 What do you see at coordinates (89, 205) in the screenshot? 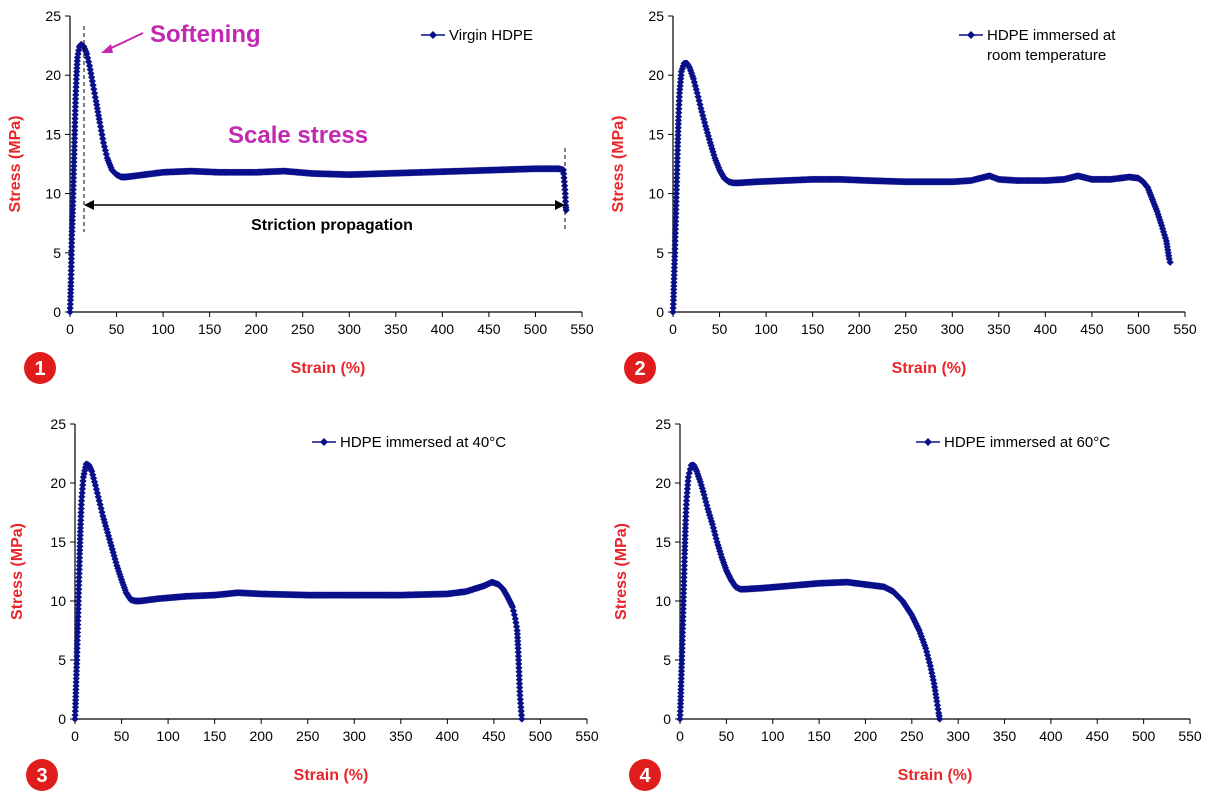
I see `striction-arrow-left-head` at bounding box center [89, 205].